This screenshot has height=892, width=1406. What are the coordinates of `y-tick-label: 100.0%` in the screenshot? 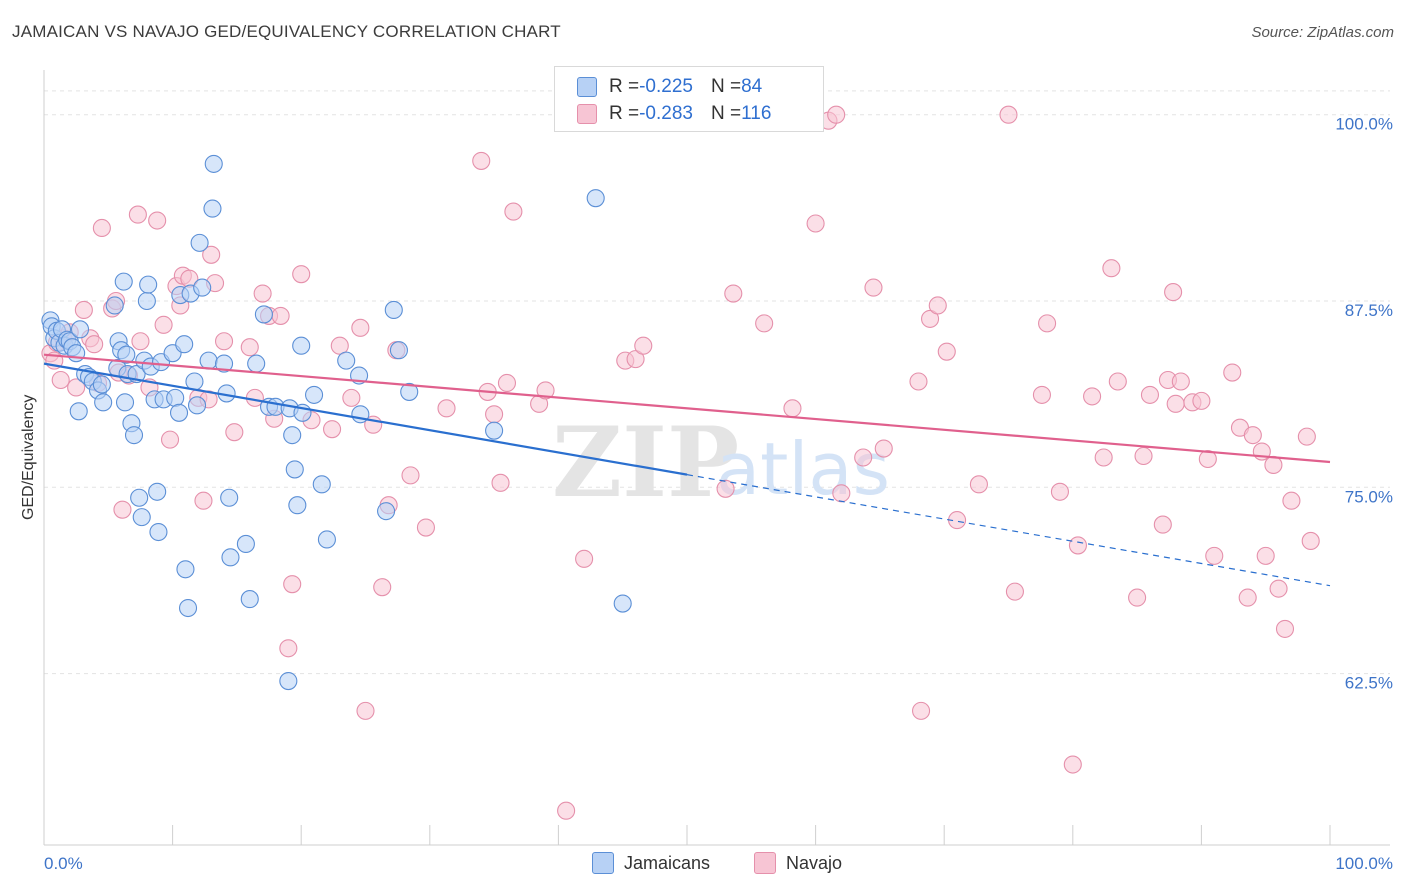 It's located at (1364, 124).